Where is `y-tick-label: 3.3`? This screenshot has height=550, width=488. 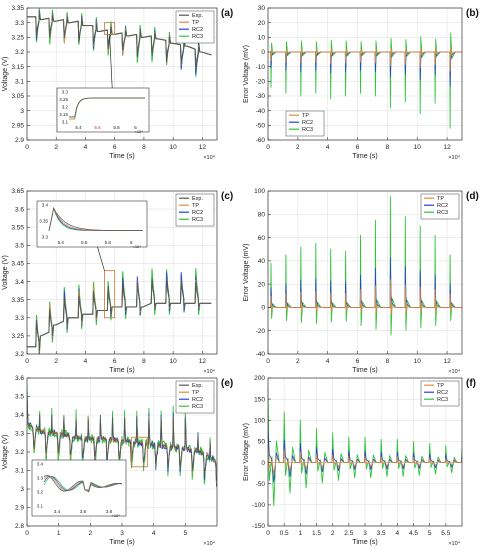
y-tick-label: 3.3 is located at coordinates (19, 318).